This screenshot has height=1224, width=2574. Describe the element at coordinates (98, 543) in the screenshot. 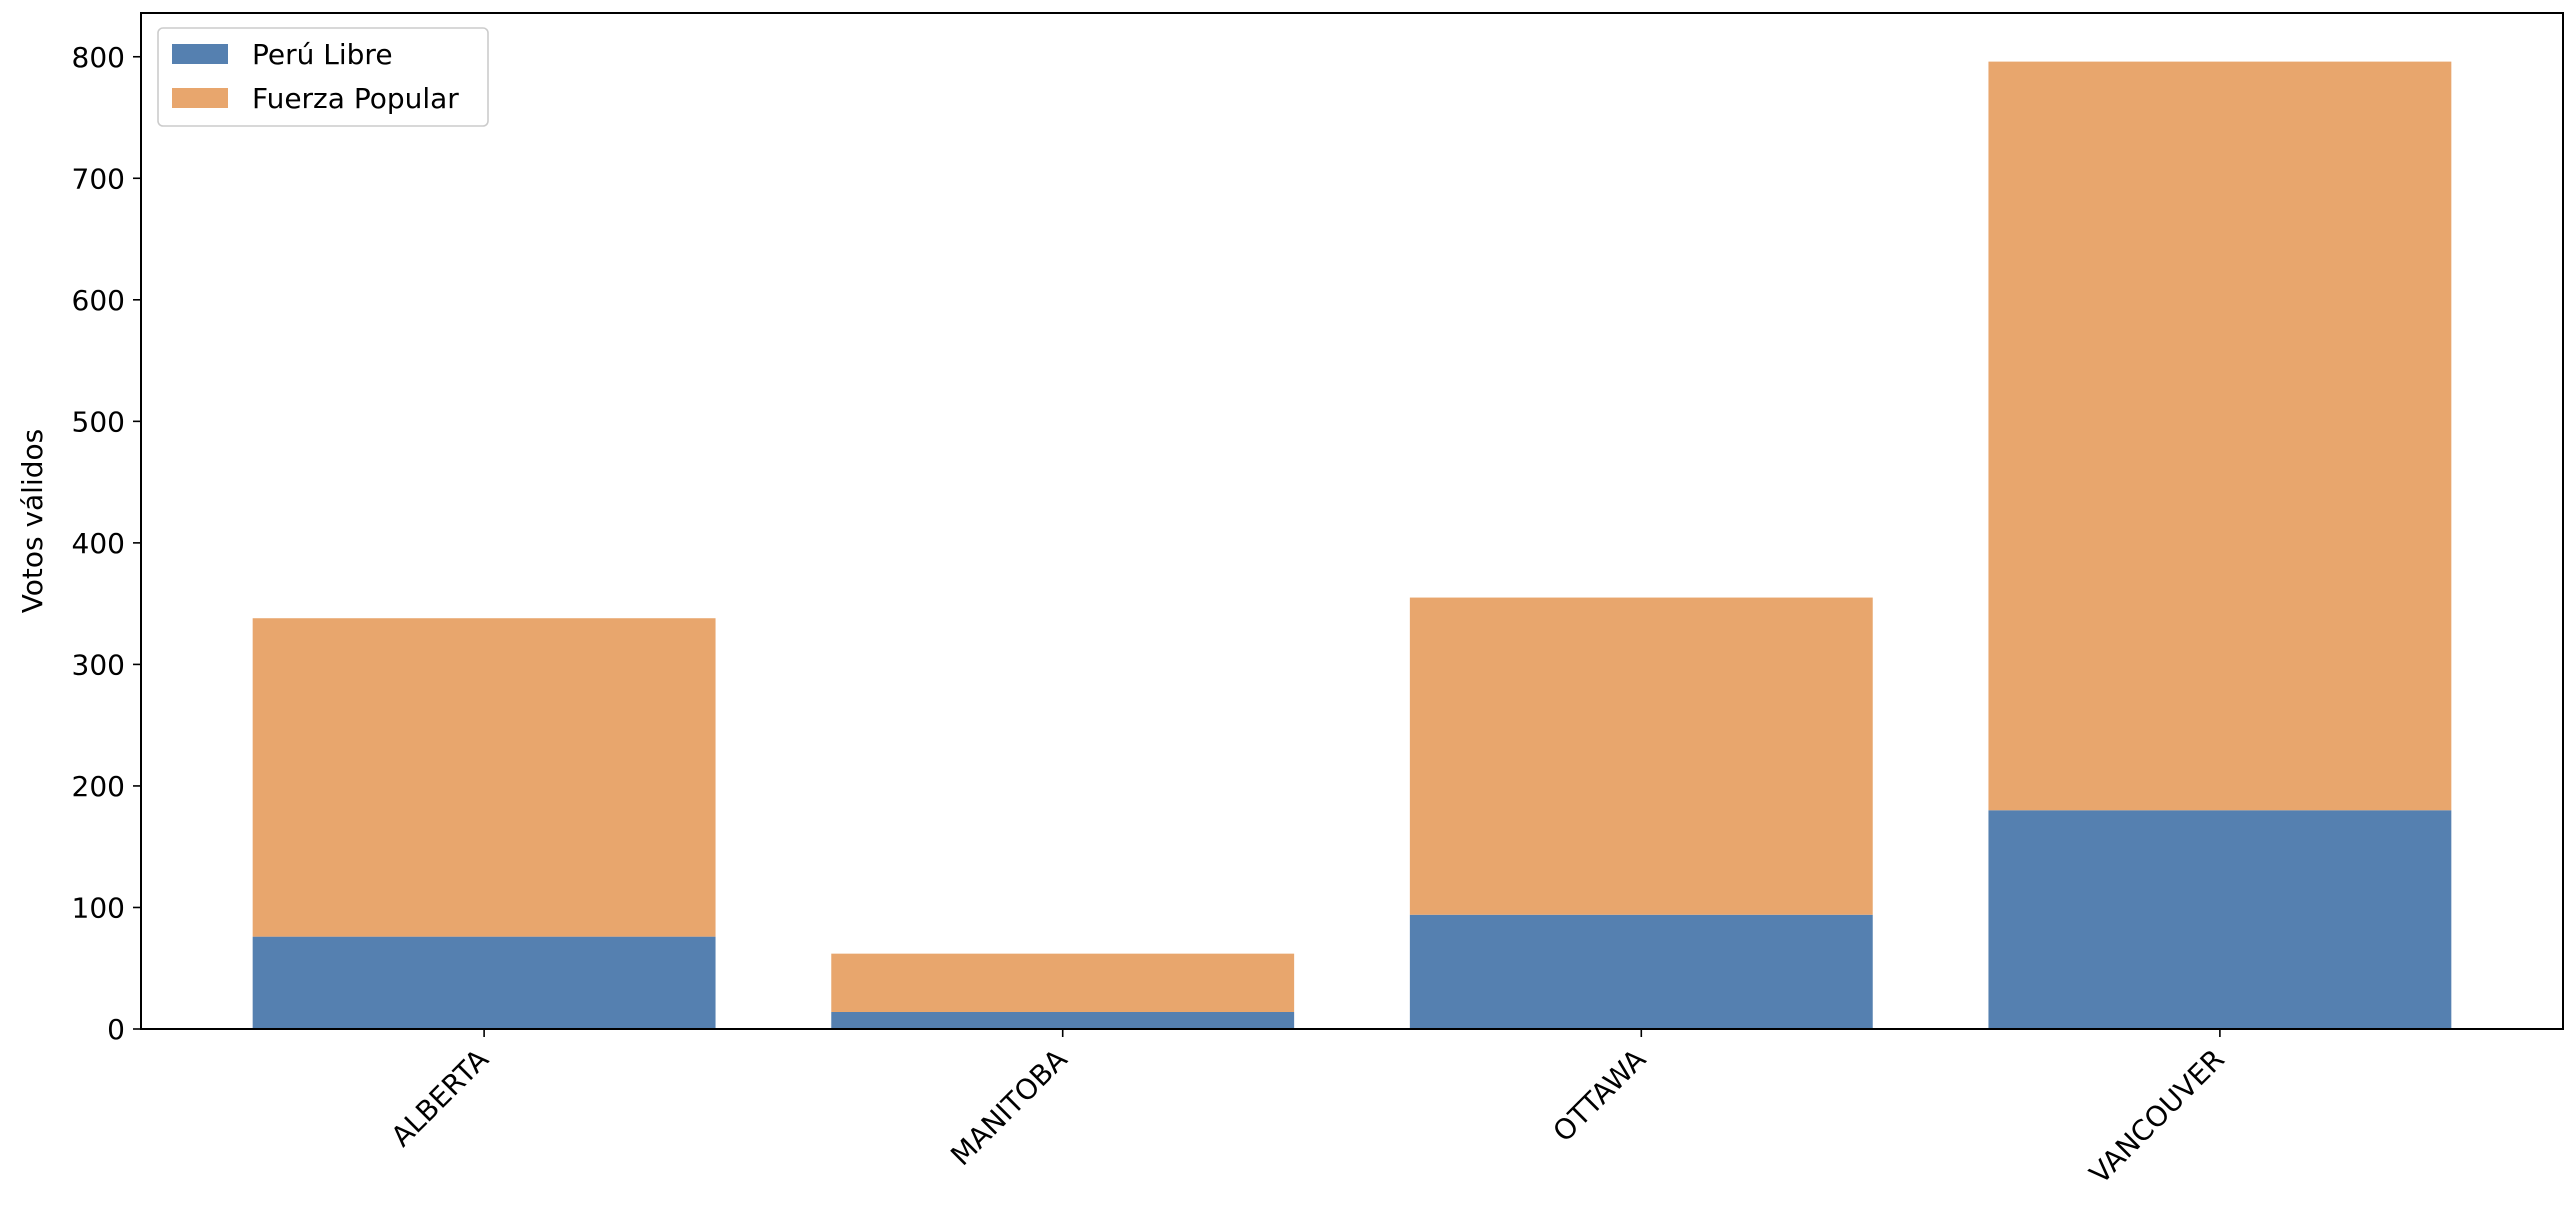

I see `y-tick-label: 400` at that location.